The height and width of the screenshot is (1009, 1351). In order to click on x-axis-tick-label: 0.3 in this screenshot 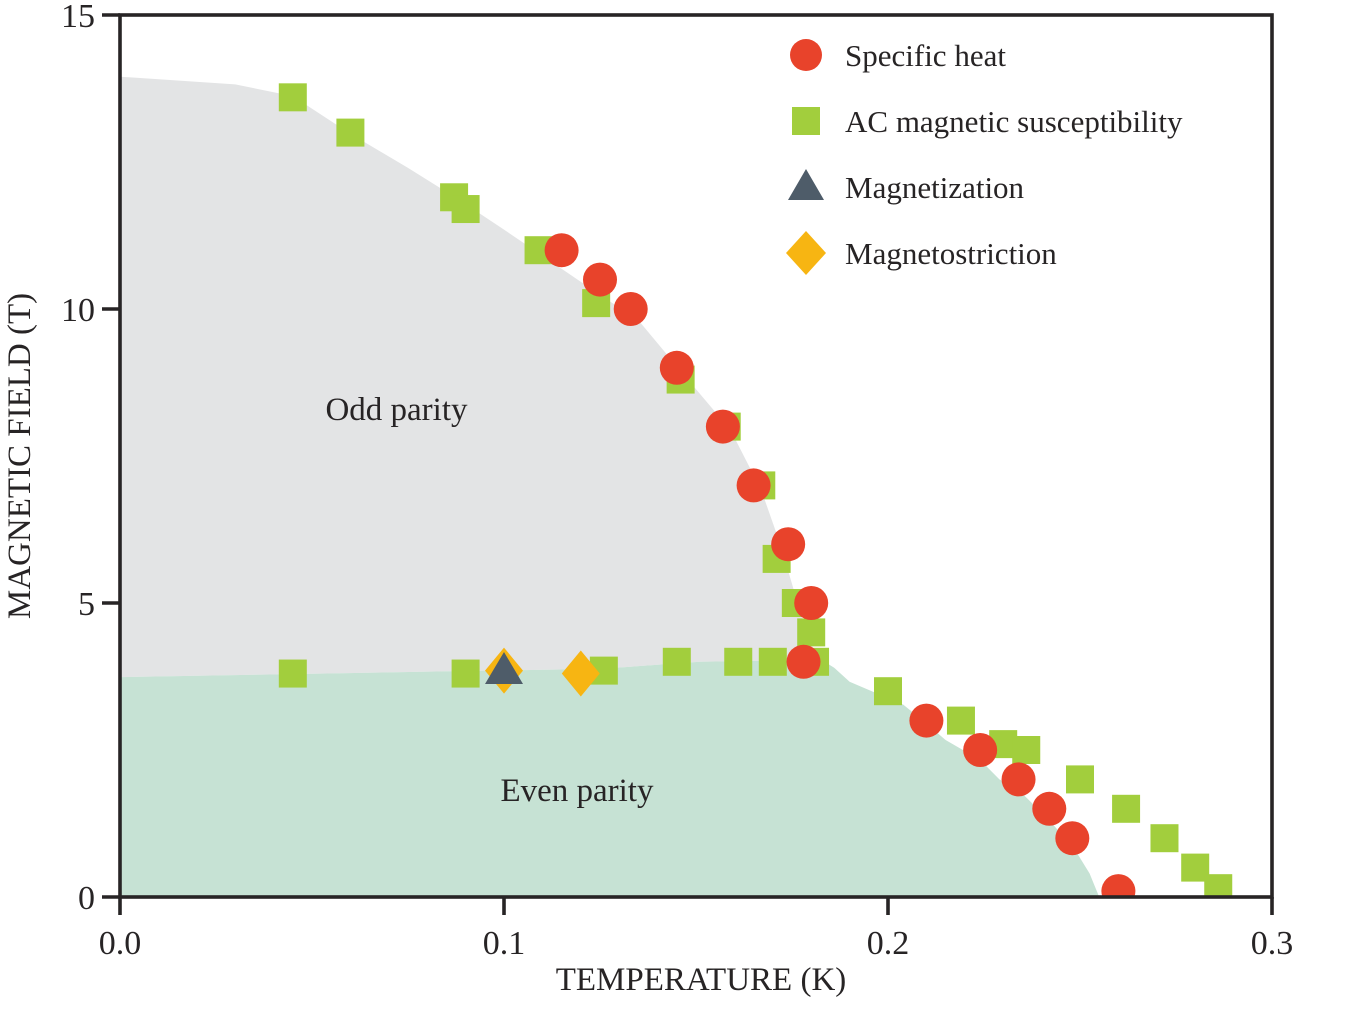, I will do `click(1272, 943)`.